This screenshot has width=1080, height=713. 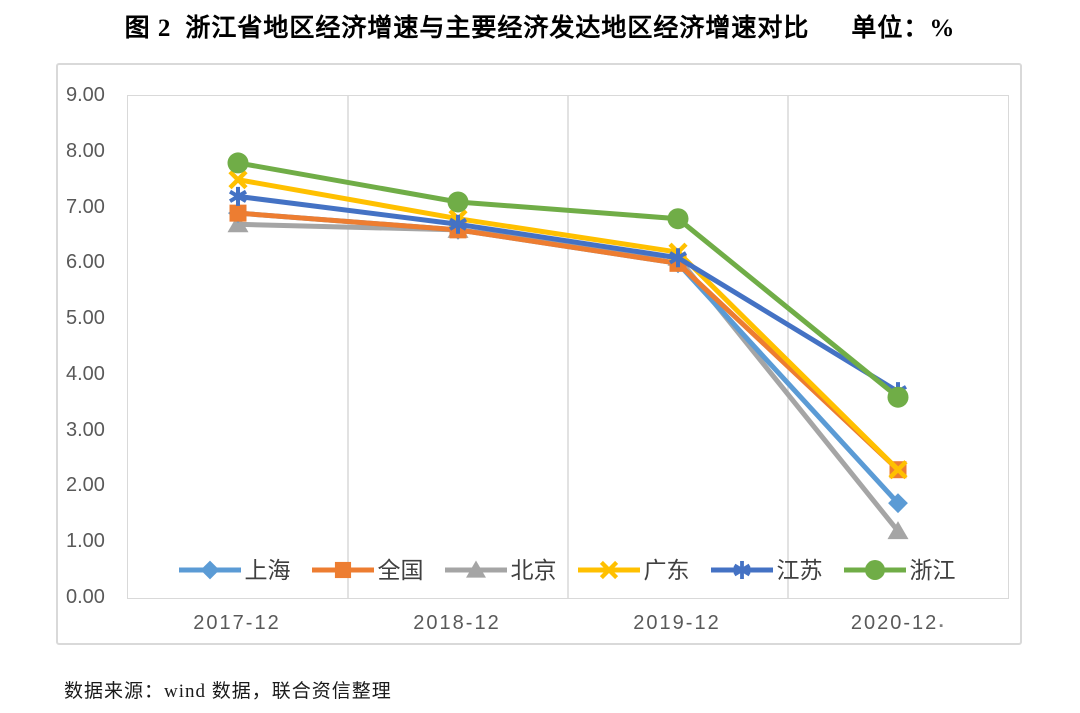 What do you see at coordinates (799, 570) in the screenshot?
I see `legend-label: 江苏` at bounding box center [799, 570].